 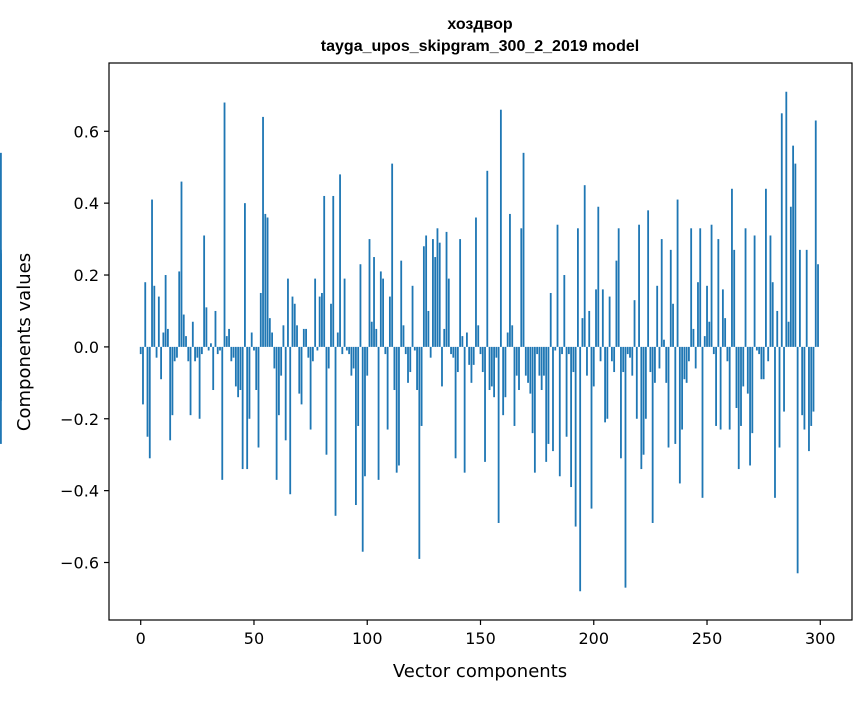 I want to click on chart-title: хоздвор, so click(x=480, y=24).